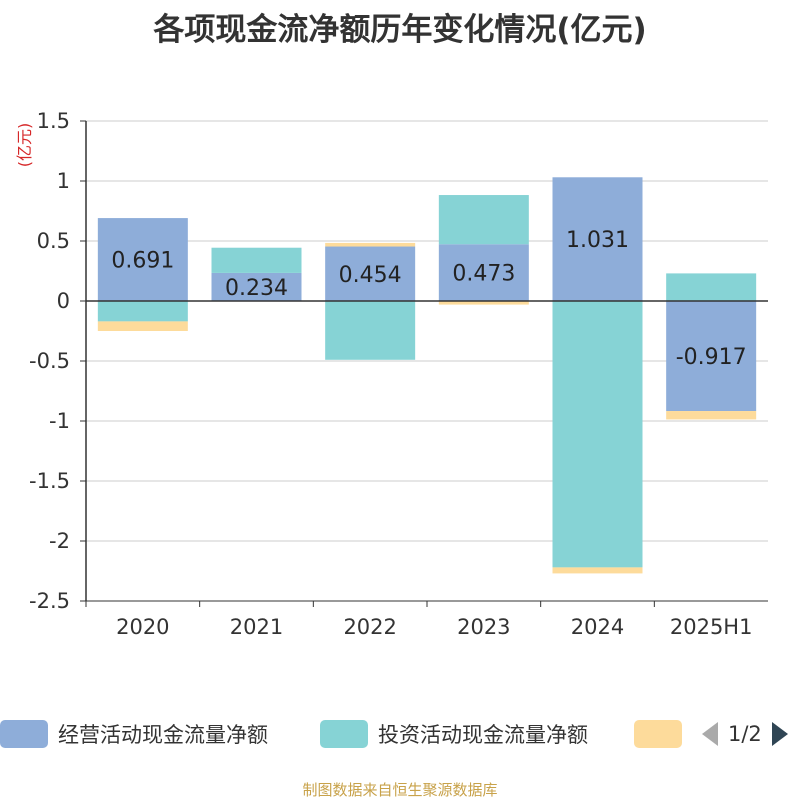 The height and width of the screenshot is (800, 800). I want to click on data-label-2024: 1.031, so click(597, 240).